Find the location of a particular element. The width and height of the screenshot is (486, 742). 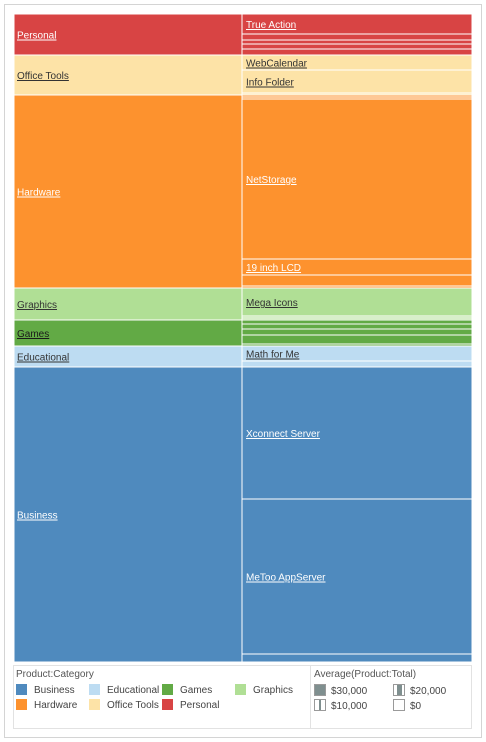

category-cell-personal is located at coordinates (128, 34).